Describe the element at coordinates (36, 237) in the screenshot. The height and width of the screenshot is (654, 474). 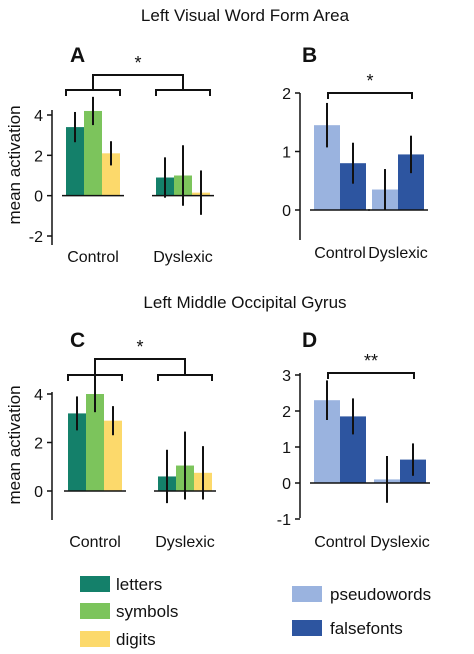
I see `y-tick-label: -2` at that location.